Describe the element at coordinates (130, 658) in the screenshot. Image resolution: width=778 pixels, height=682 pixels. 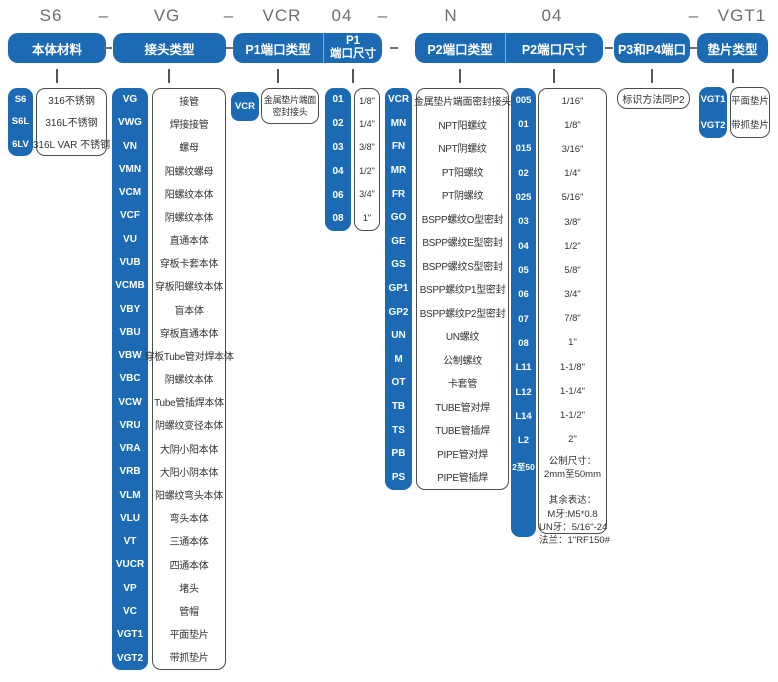
I see `joint-type-code: VGT2` at that location.